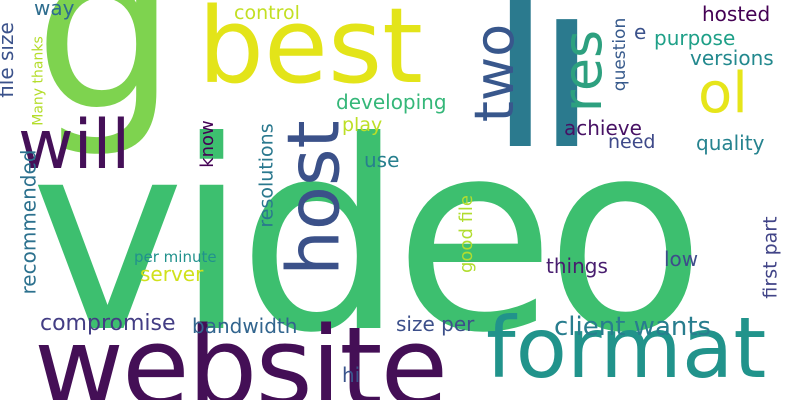 Image resolution: width=800 pixels, height=400 pixels. I want to click on word-format: format, so click(626, 348).